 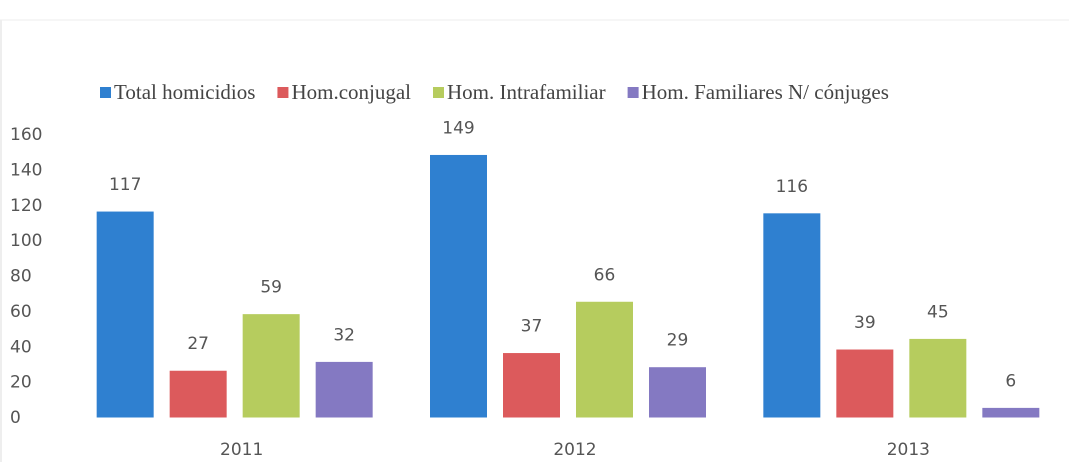 I want to click on value-label: 59, so click(x=271, y=288).